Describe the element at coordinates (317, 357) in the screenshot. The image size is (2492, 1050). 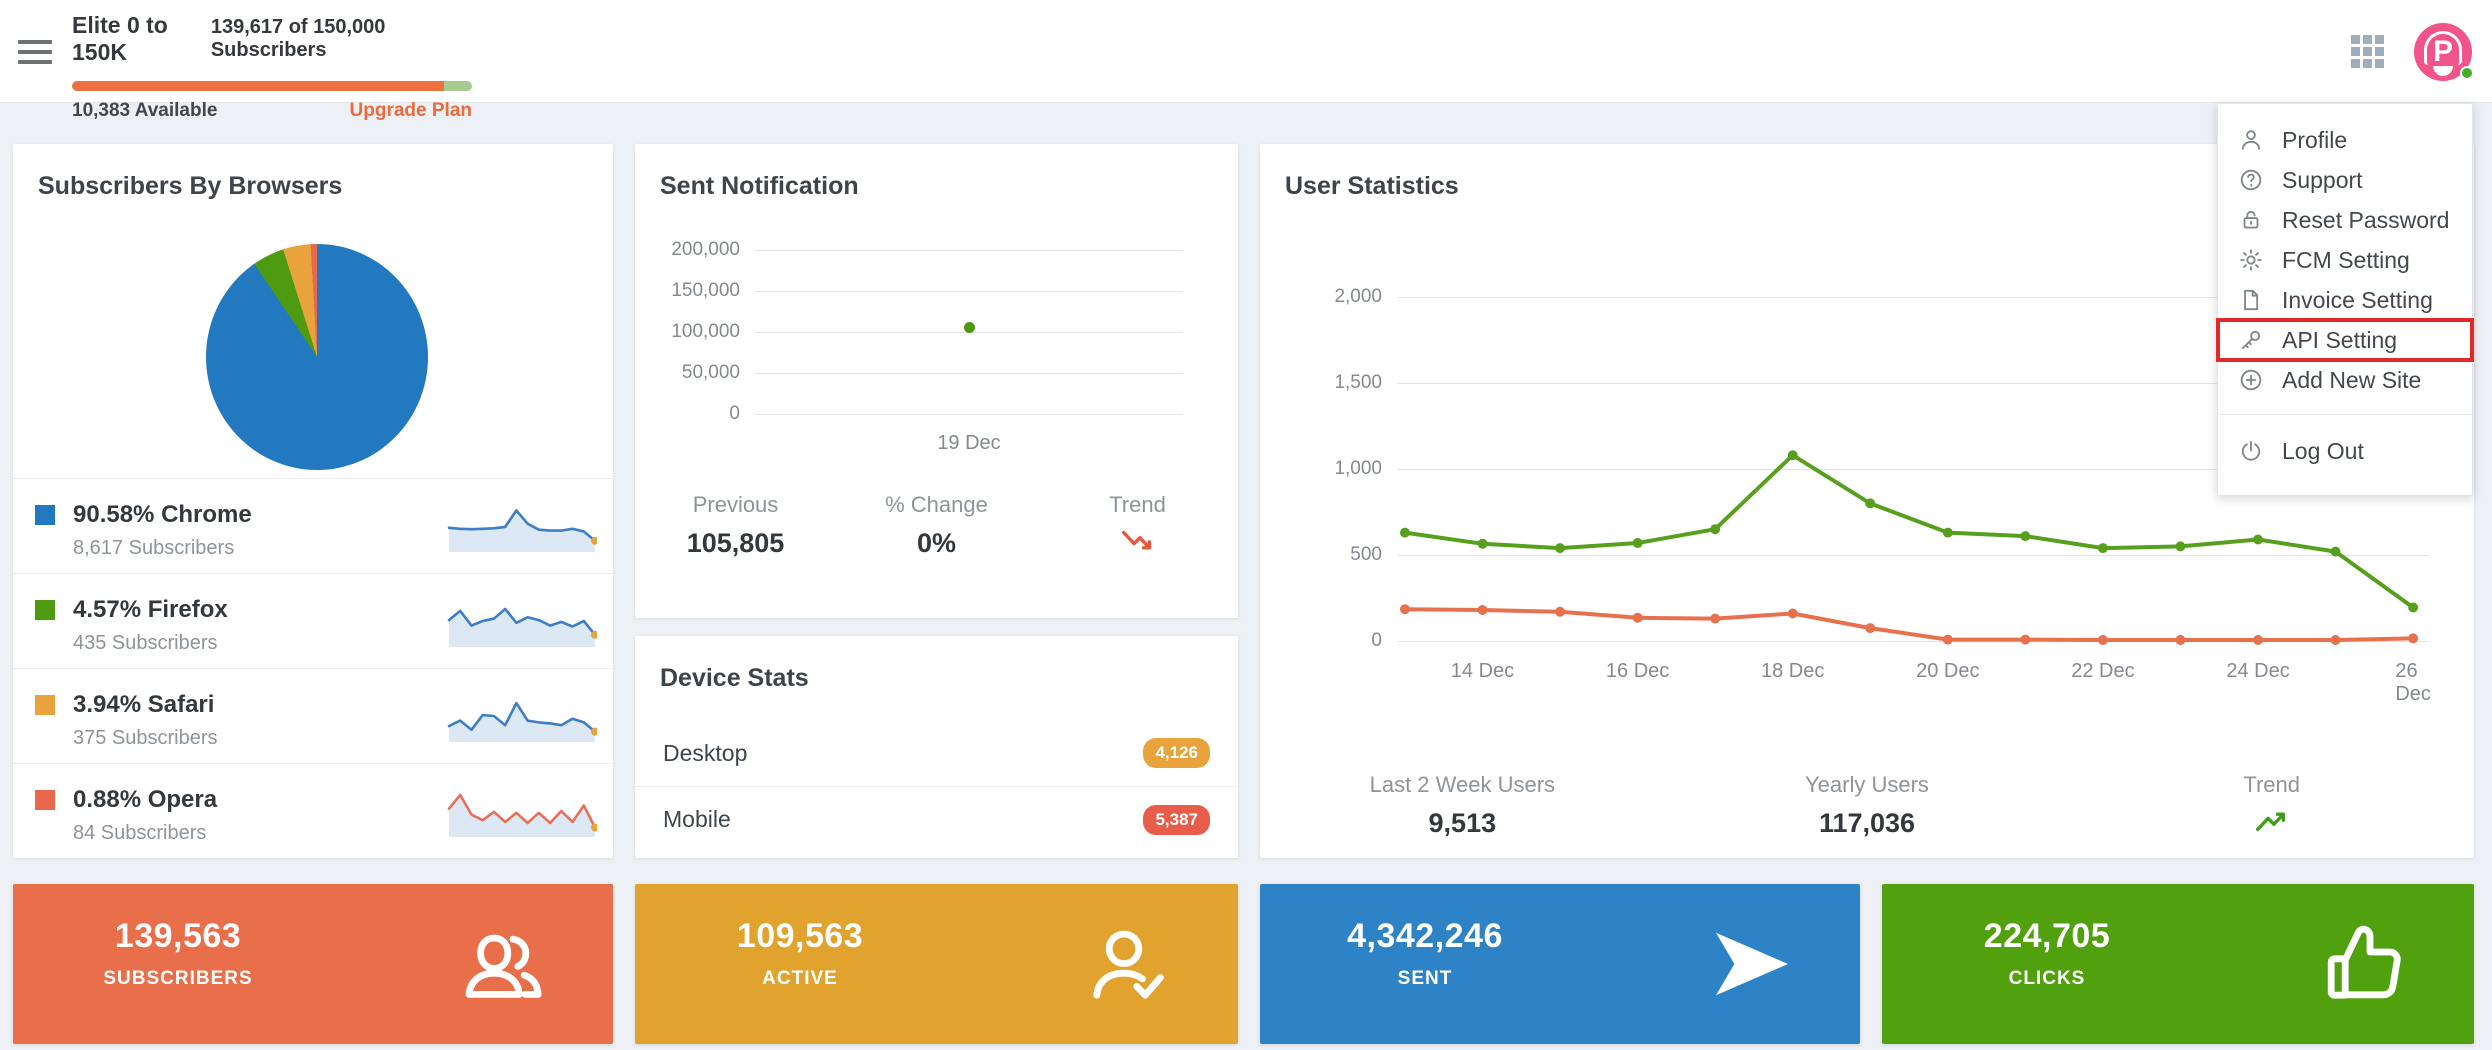
I see `browsers-pie-chart` at that location.